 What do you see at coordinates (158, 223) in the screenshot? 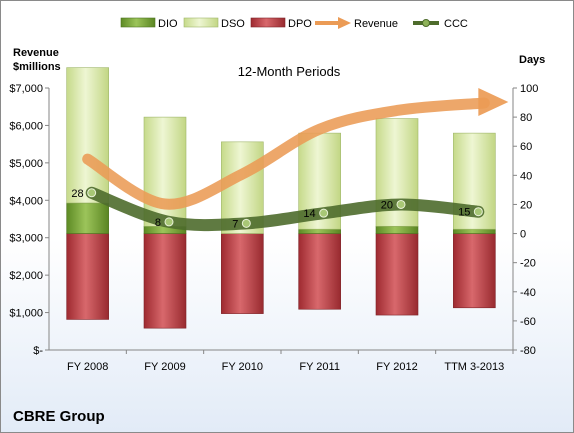
I see `ccc-data-label: 8` at bounding box center [158, 223].